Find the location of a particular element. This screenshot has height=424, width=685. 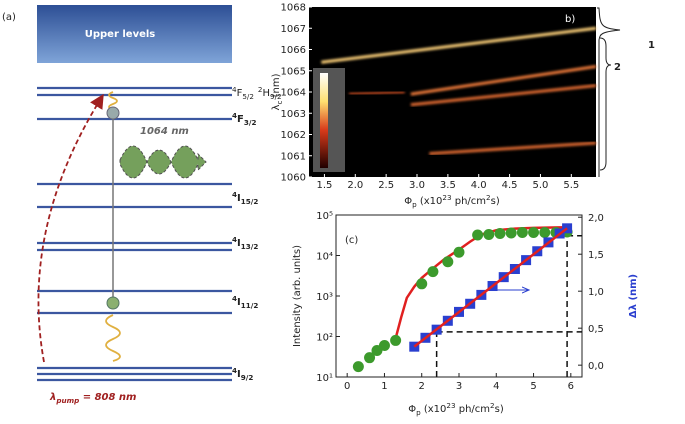

x-tick-label: 1.5 is located at coordinates (324, 185).